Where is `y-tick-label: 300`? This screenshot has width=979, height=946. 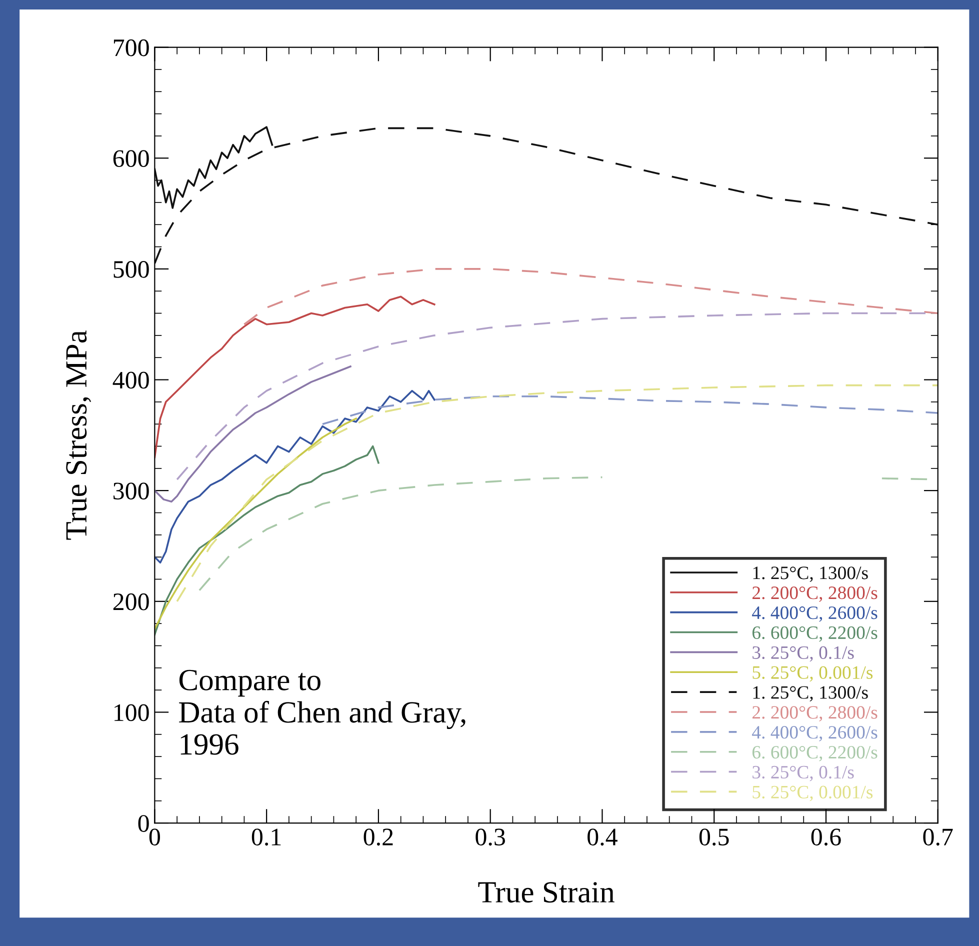 y-tick-label: 300 is located at coordinates (131, 491).